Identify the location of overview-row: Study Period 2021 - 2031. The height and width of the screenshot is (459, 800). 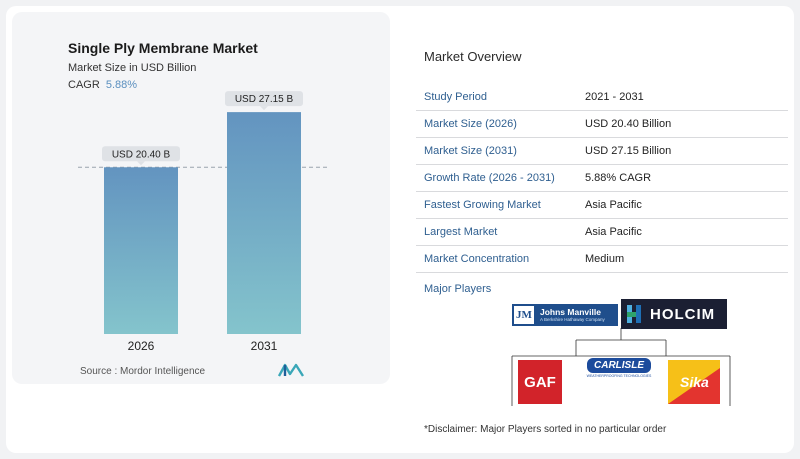
(602, 97).